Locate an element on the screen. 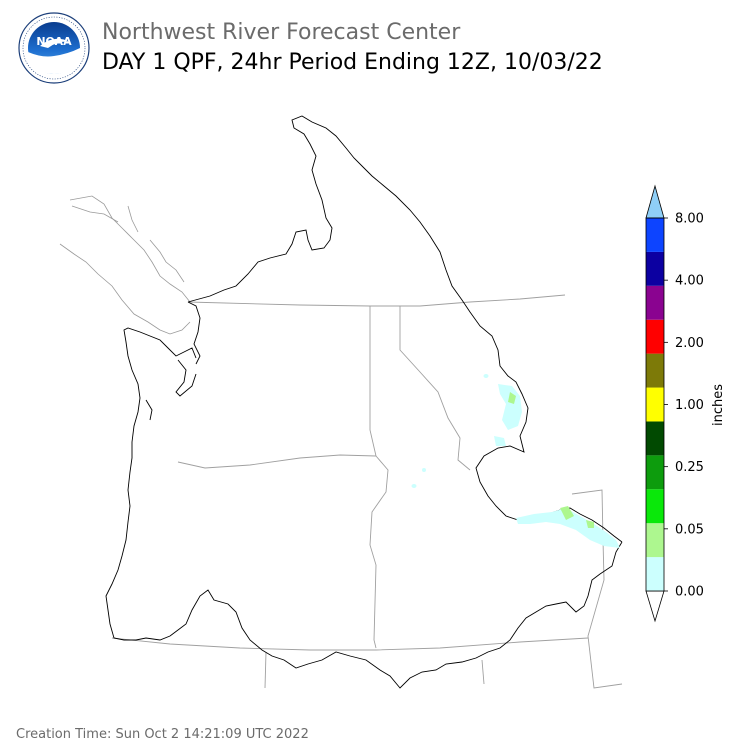 The image size is (756, 756). or-ca-border is located at coordinates (243, 644).